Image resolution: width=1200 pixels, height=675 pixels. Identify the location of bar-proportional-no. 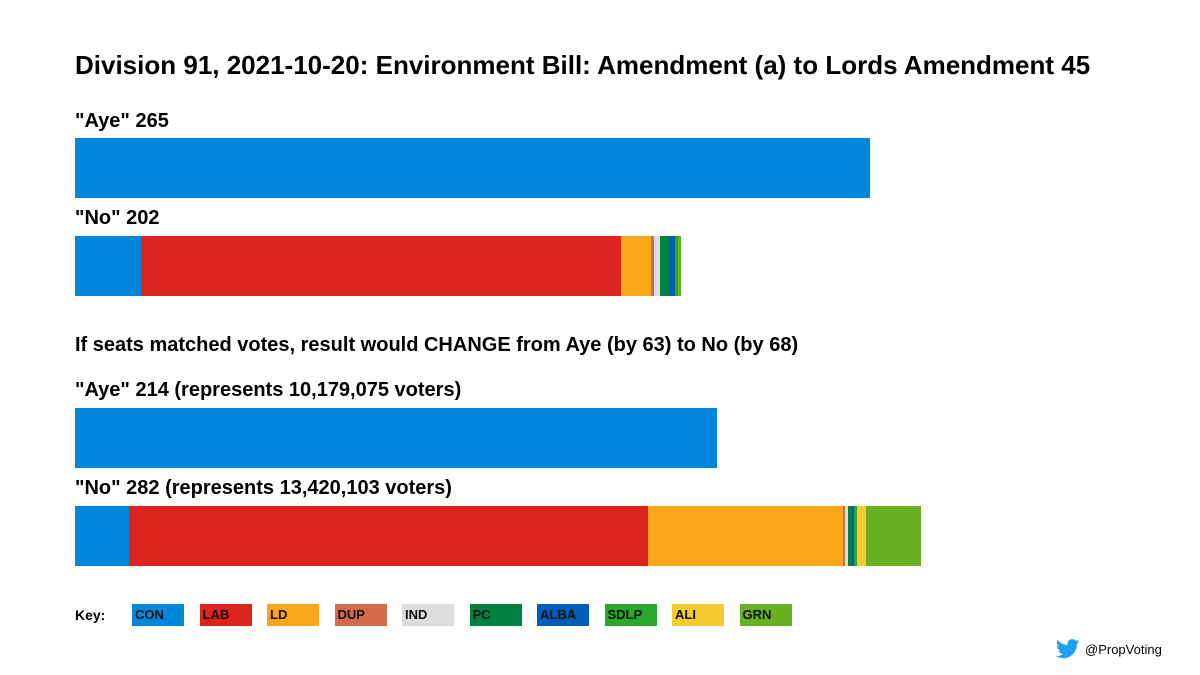
(498, 536).